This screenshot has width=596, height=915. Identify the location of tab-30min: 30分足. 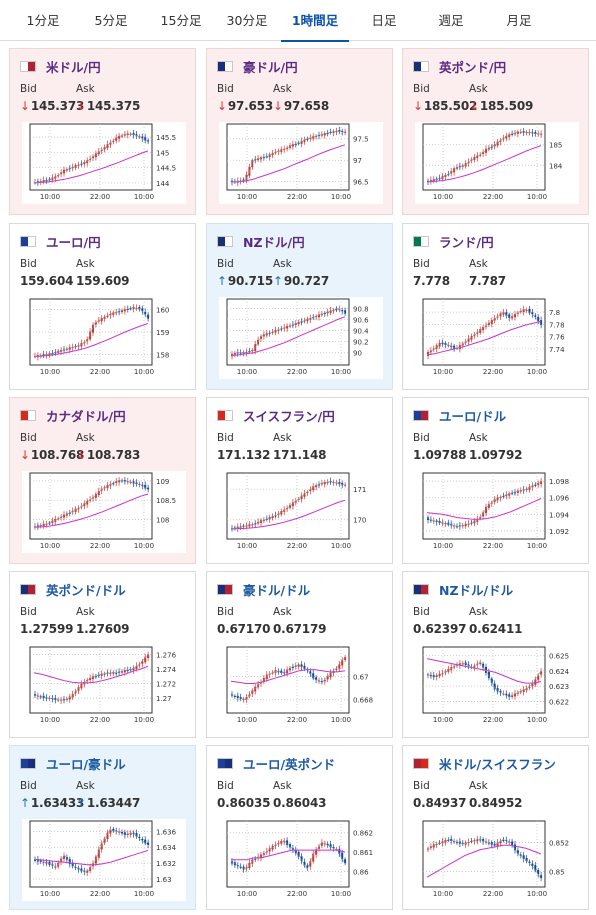
(247, 20).